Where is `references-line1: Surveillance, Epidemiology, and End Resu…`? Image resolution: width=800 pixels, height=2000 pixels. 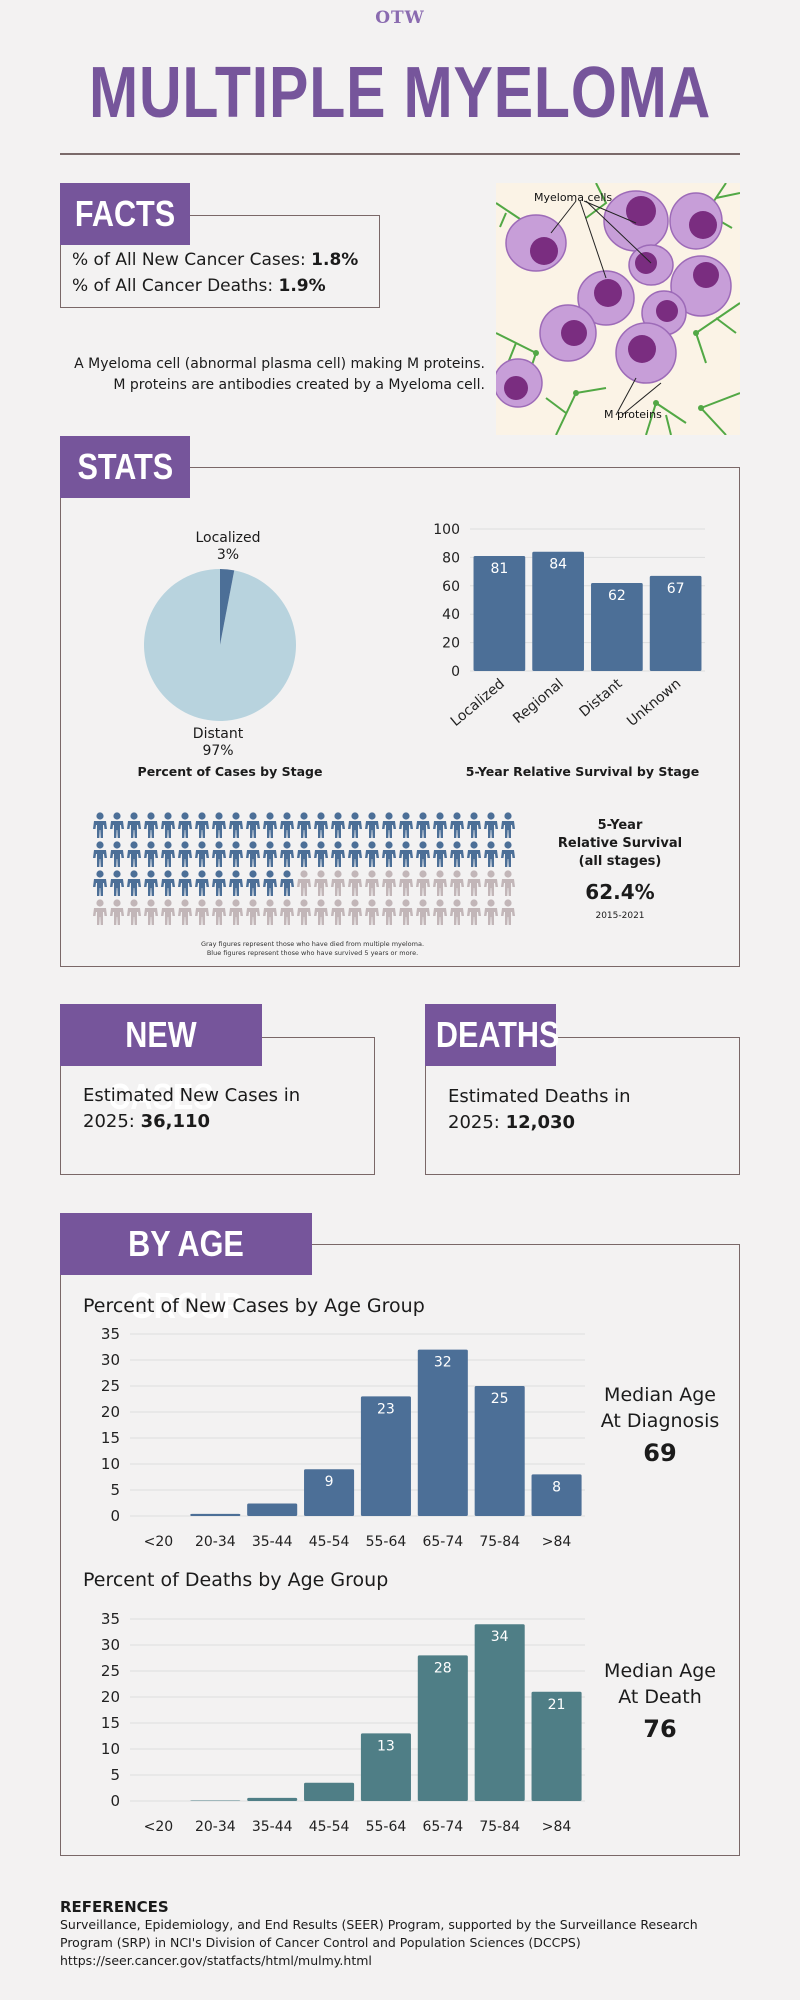 references-line1: Surveillance, Epidemiology, and End Resu… is located at coordinates (379, 1924).